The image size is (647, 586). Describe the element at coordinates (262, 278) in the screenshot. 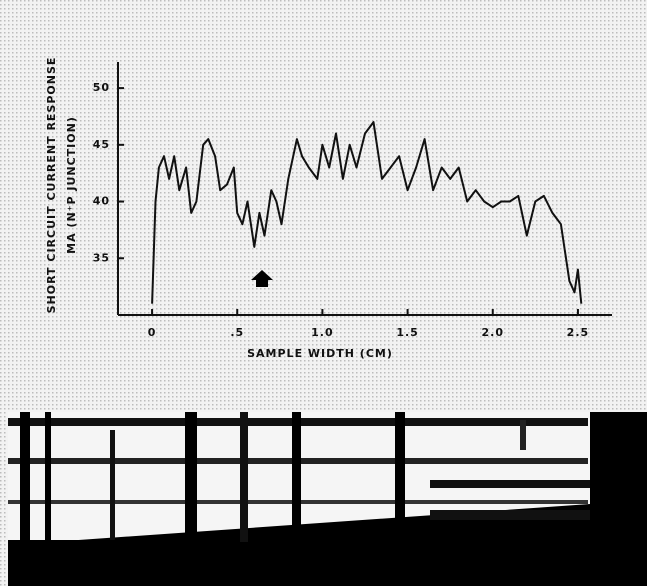

I see `arrow-marker` at that location.